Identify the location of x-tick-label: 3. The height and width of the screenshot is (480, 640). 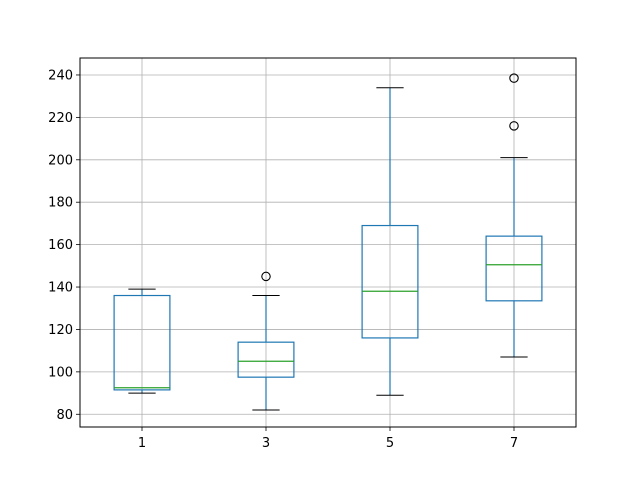
(266, 443).